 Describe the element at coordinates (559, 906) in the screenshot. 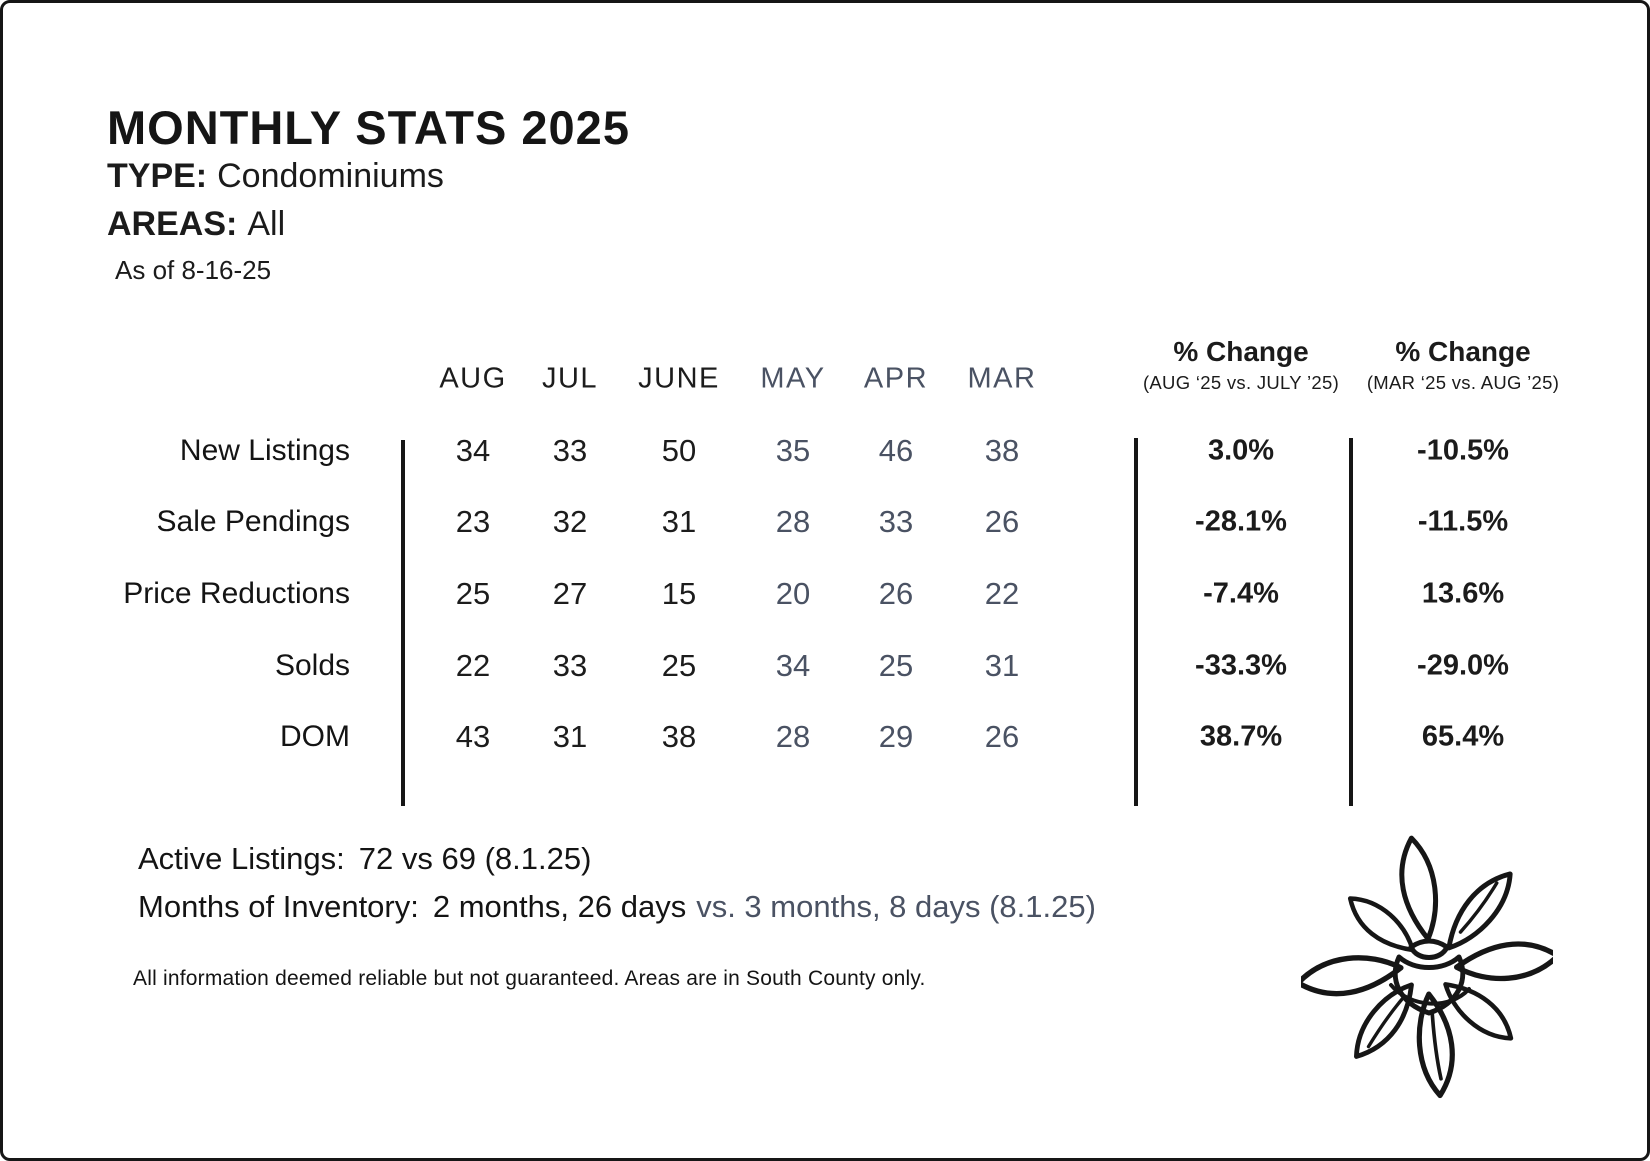

I see `inventory-current-value: 2 months, 26 days` at that location.